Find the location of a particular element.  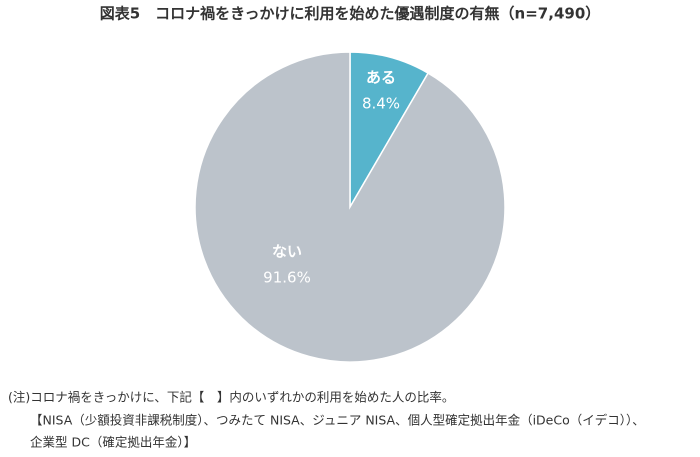

footnote: (注)コロナ禍をきっかけに、下記【 】内のいずれかの利用を始めた人の比率。 is located at coordinates (231, 397).